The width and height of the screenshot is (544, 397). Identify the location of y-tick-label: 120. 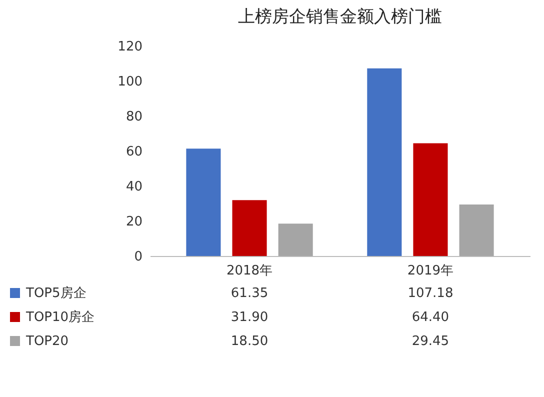
(130, 47).